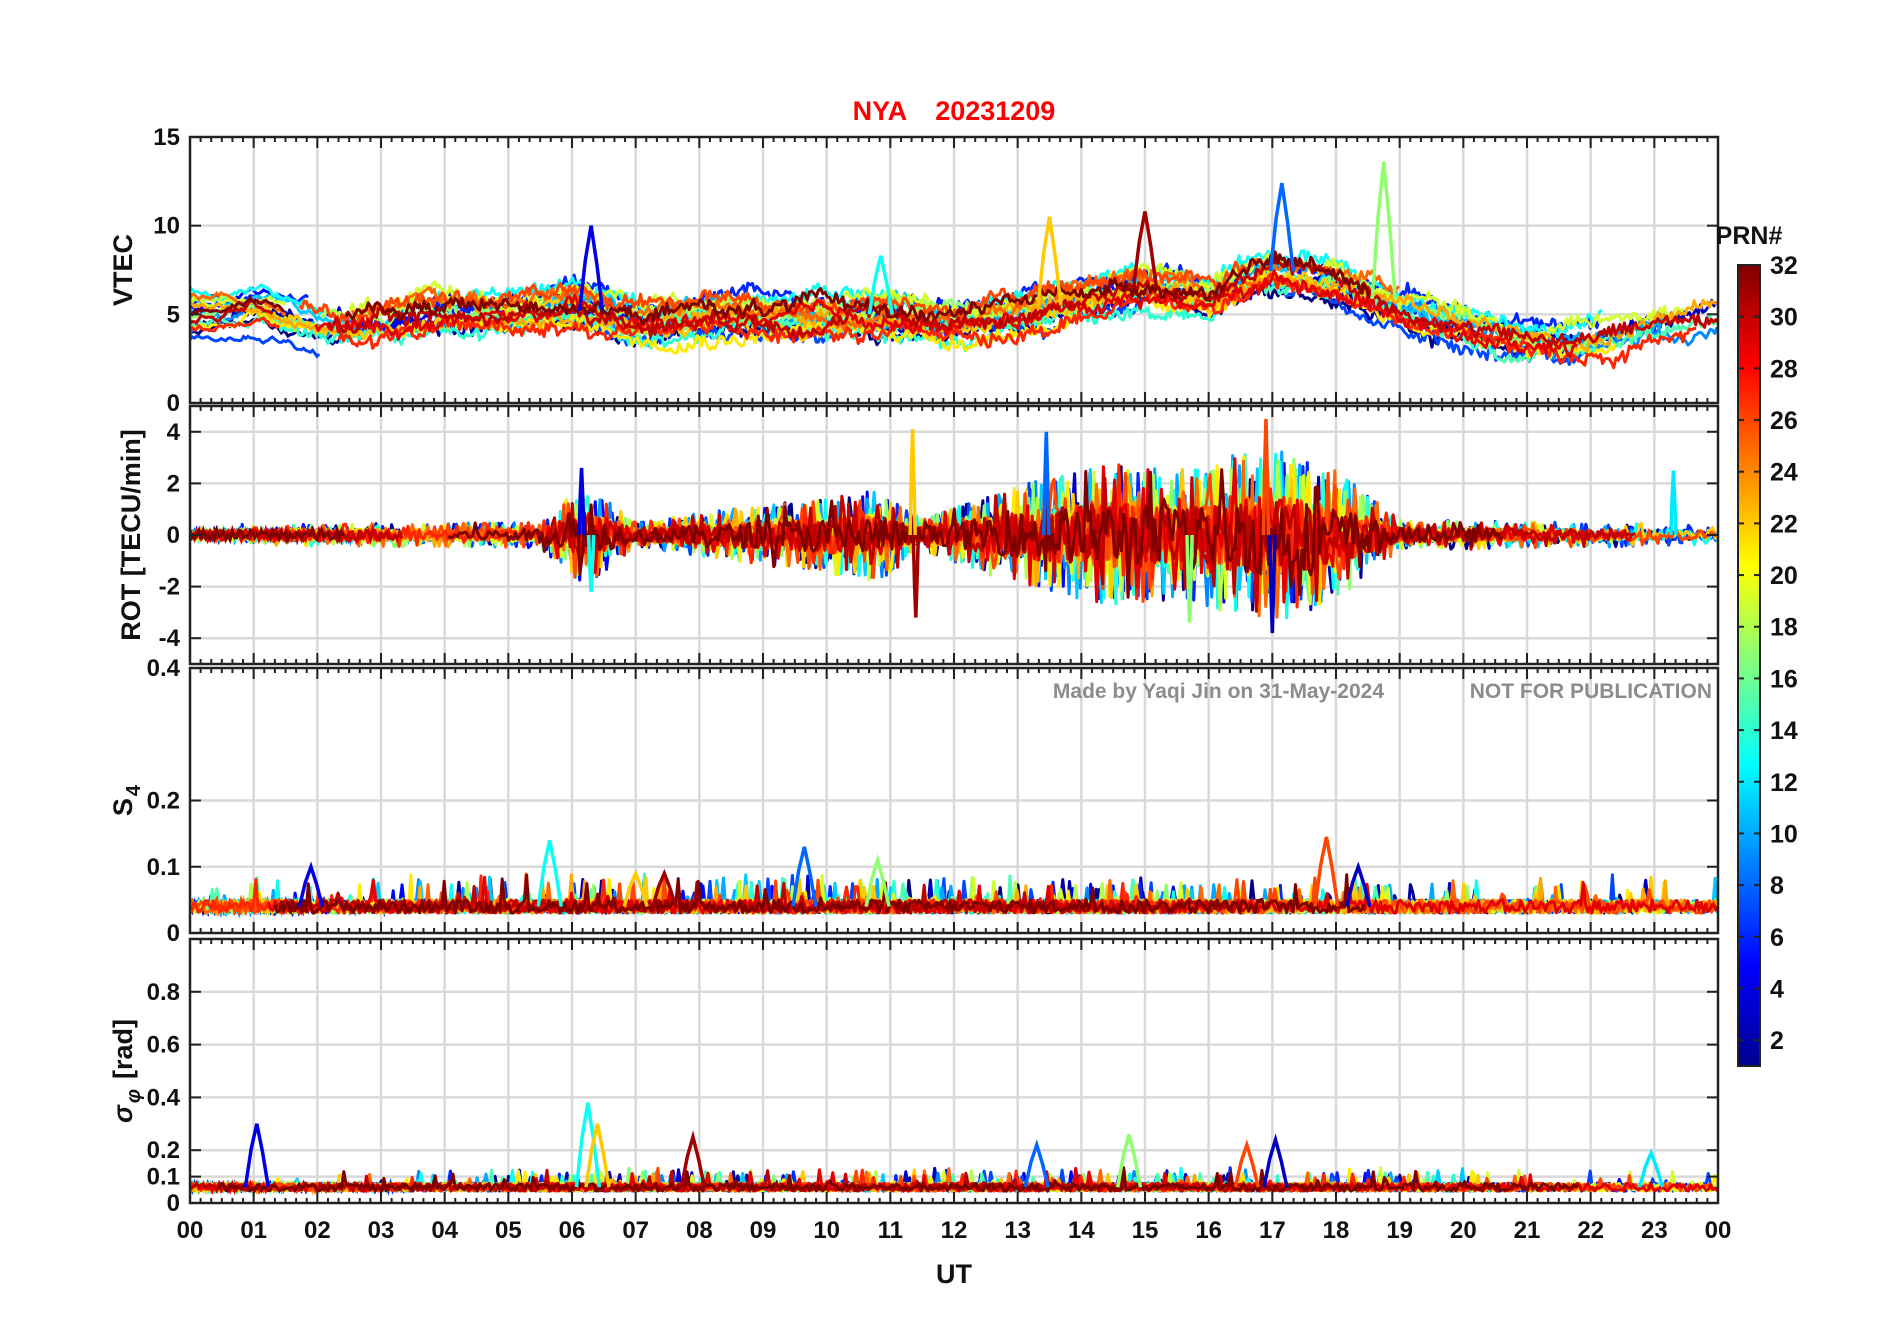 The height and width of the screenshot is (1330, 1902). What do you see at coordinates (169, 587) in the screenshot?
I see `y-tick-label: -2` at bounding box center [169, 587].